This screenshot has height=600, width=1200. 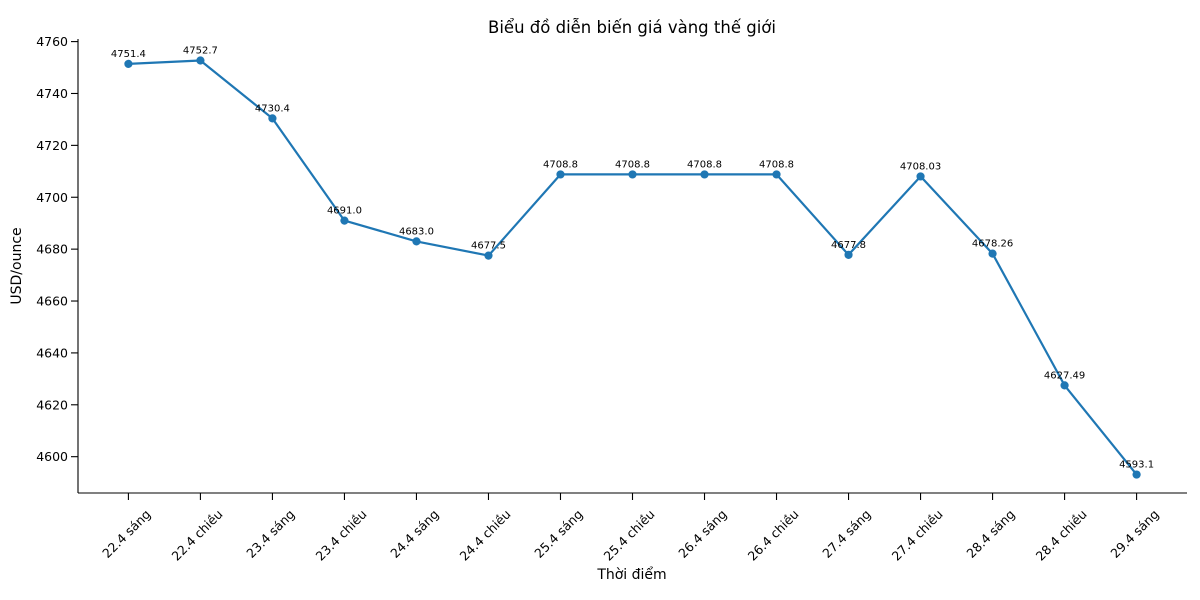 I want to click on y-tick-label: 4600, so click(x=52, y=456).